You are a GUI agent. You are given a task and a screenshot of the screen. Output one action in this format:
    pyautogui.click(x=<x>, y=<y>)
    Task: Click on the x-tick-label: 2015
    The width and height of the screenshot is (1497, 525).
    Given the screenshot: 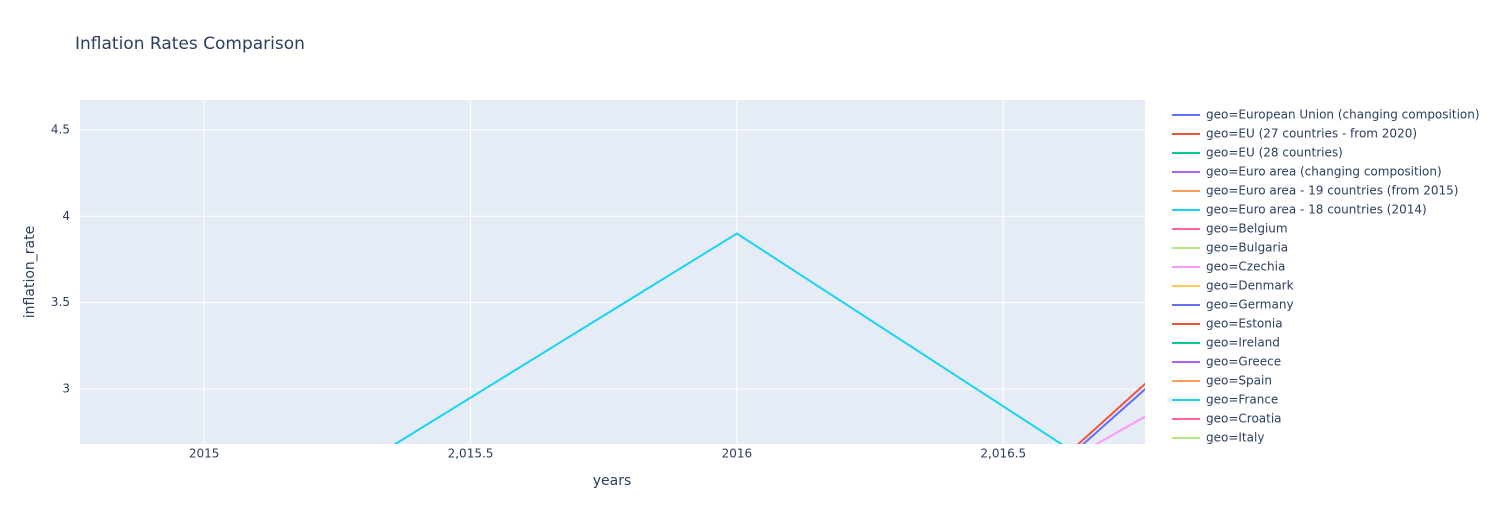 What is the action you would take?
    pyautogui.click(x=204, y=454)
    